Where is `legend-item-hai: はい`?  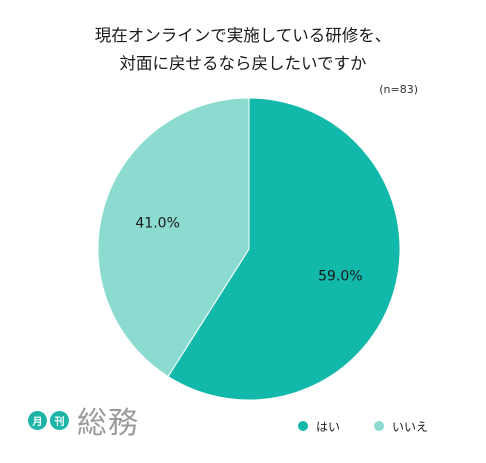 legend-item-hai: はい is located at coordinates (319, 426).